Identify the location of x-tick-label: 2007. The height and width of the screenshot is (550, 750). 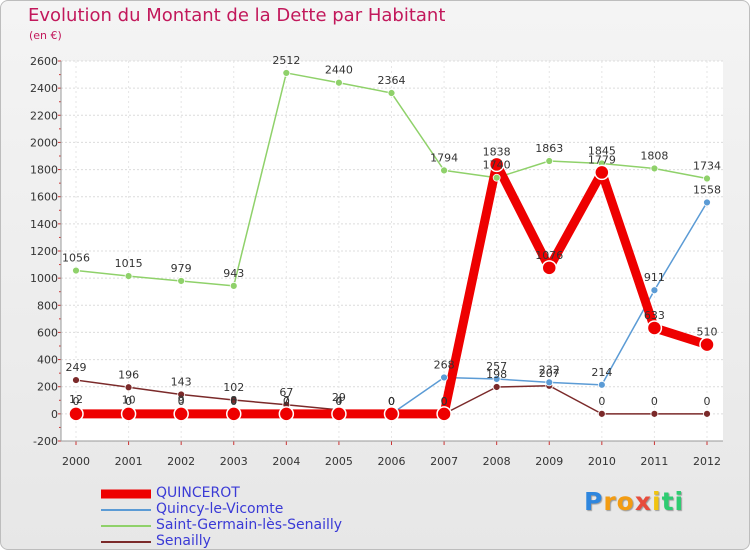
(444, 461).